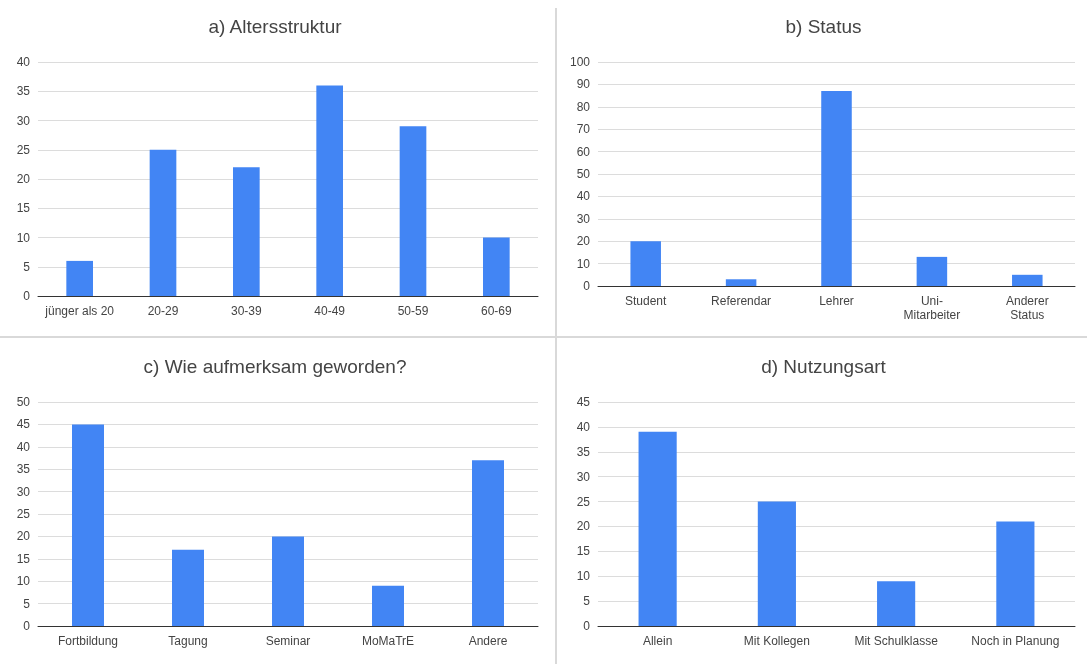  I want to click on x-tick-label: 50-59, so click(413, 311).